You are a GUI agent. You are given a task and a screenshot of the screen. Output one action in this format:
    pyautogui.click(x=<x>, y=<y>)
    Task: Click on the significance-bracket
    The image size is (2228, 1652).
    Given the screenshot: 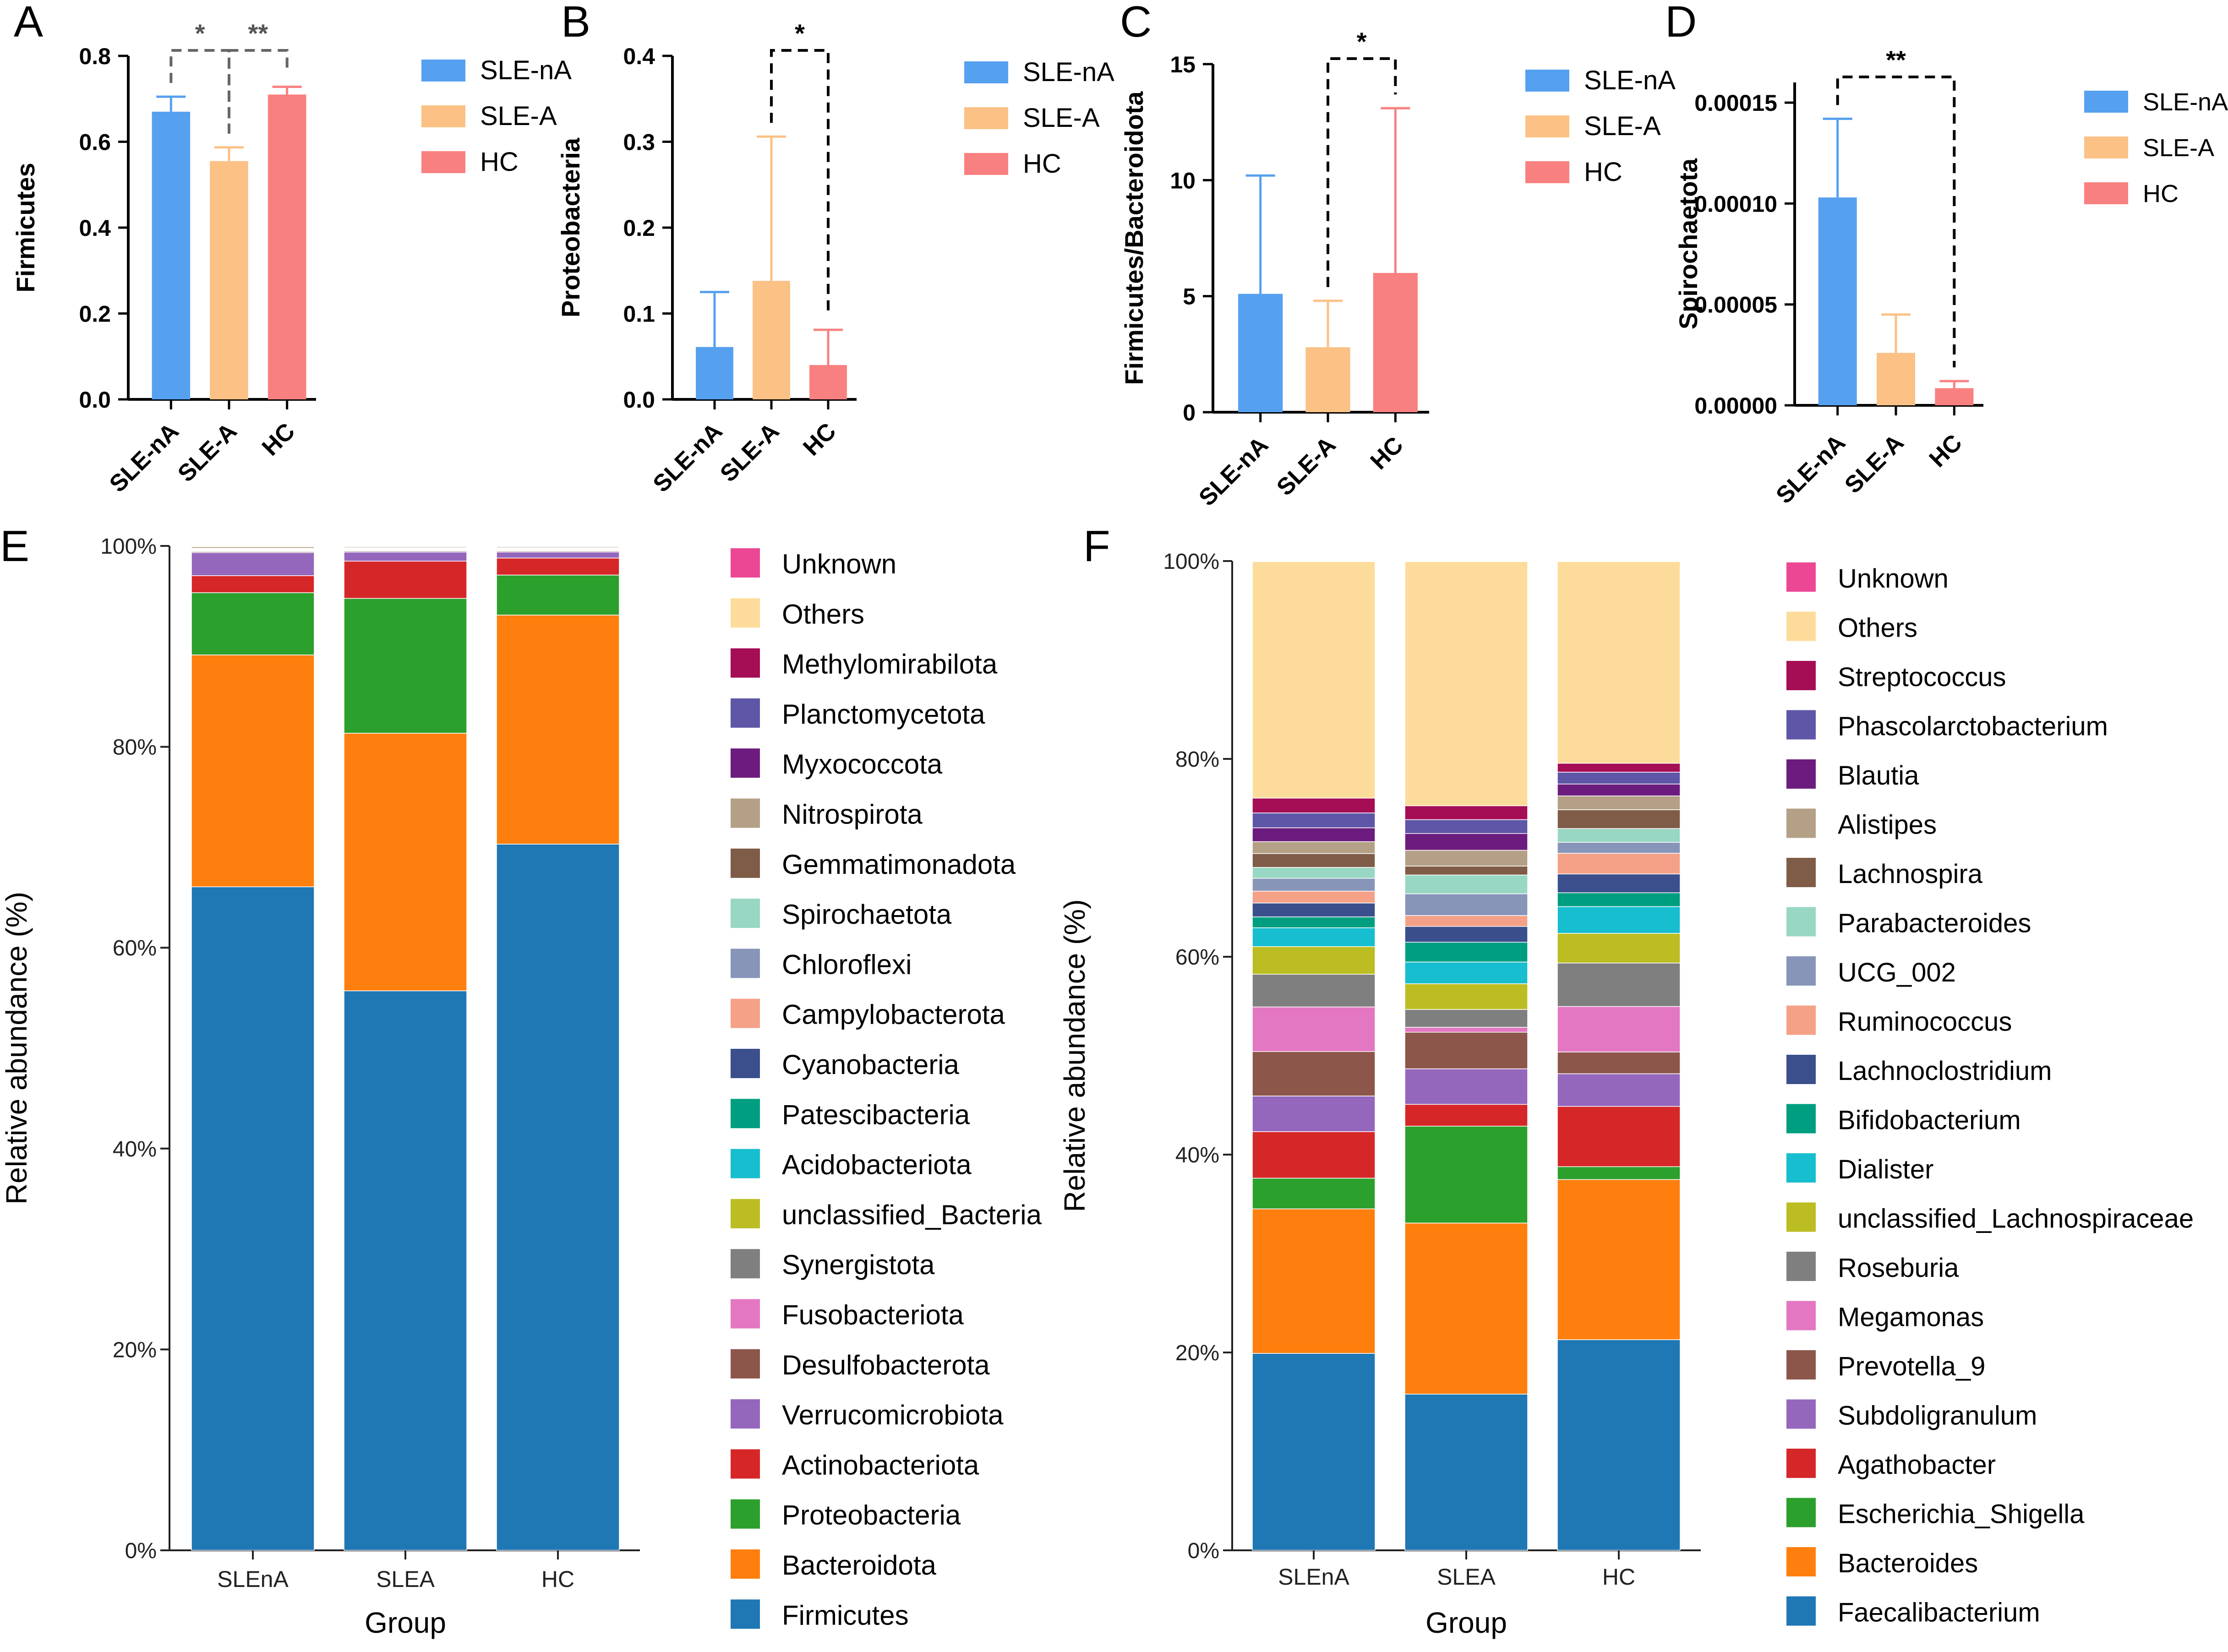 What is the action you would take?
    pyautogui.click(x=1896, y=222)
    